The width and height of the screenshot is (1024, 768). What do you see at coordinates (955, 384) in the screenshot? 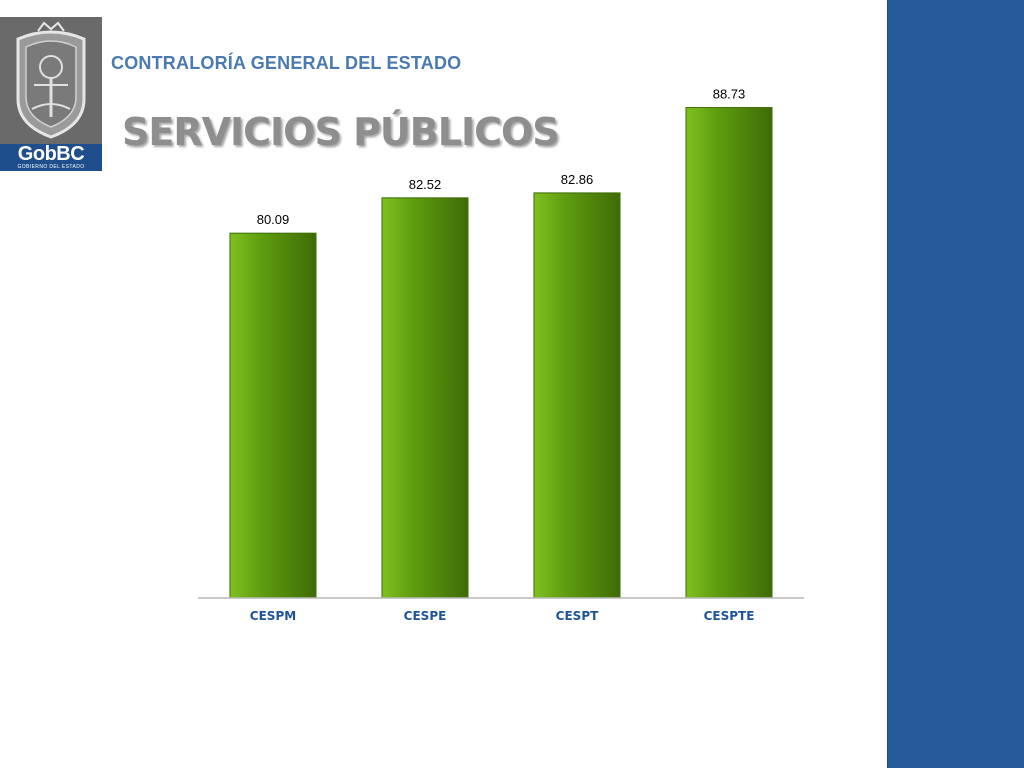
I see `decorative-side-bar` at bounding box center [955, 384].